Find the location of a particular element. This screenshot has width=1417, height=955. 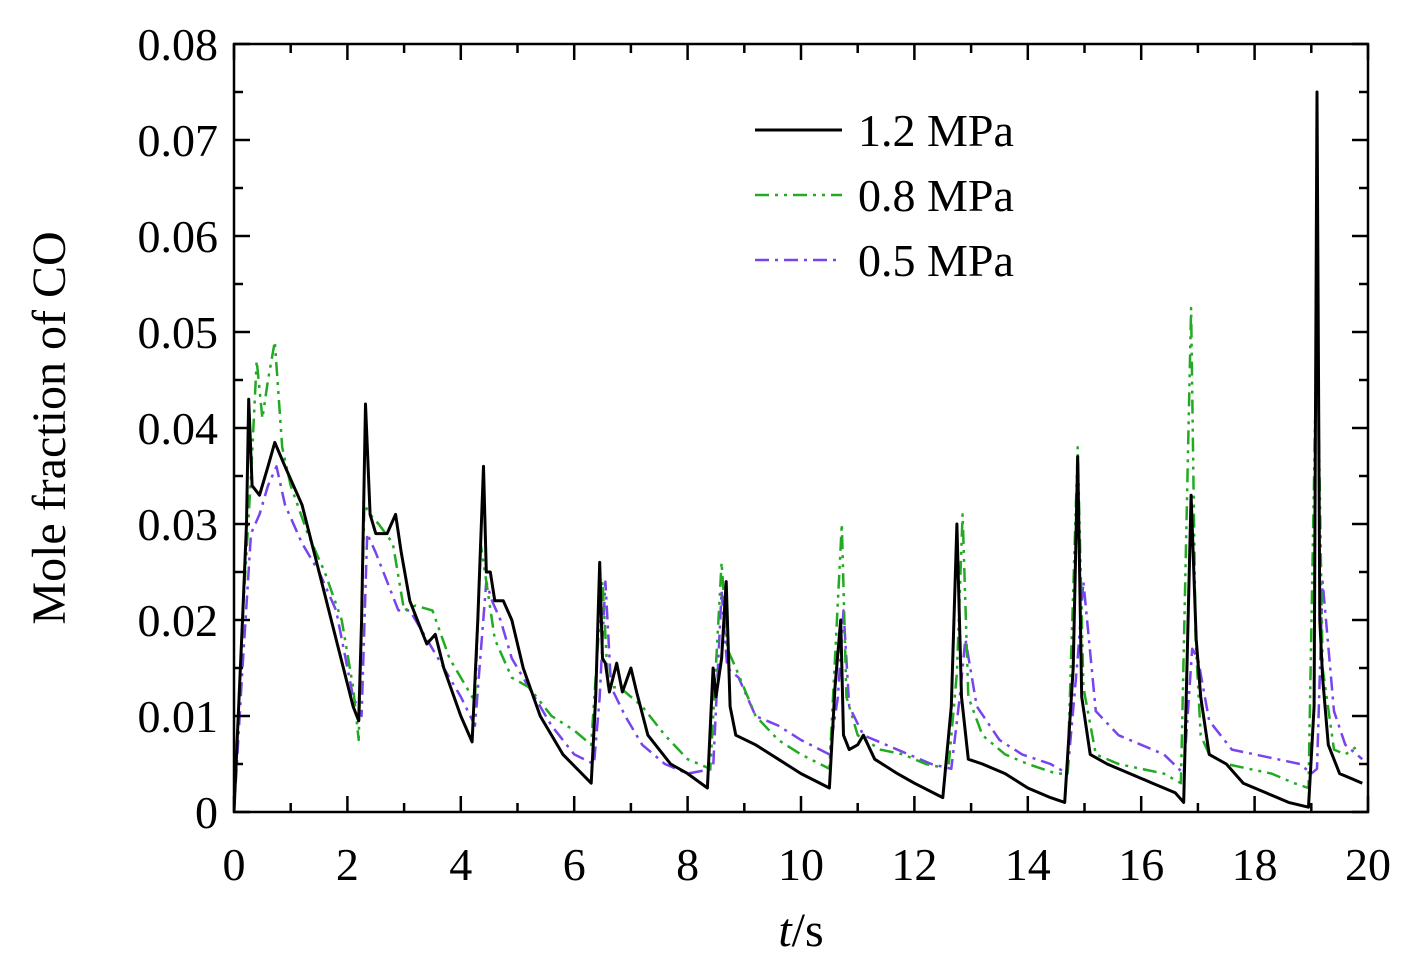

legend-label-1: 0.8 MPa is located at coordinates (936, 195).